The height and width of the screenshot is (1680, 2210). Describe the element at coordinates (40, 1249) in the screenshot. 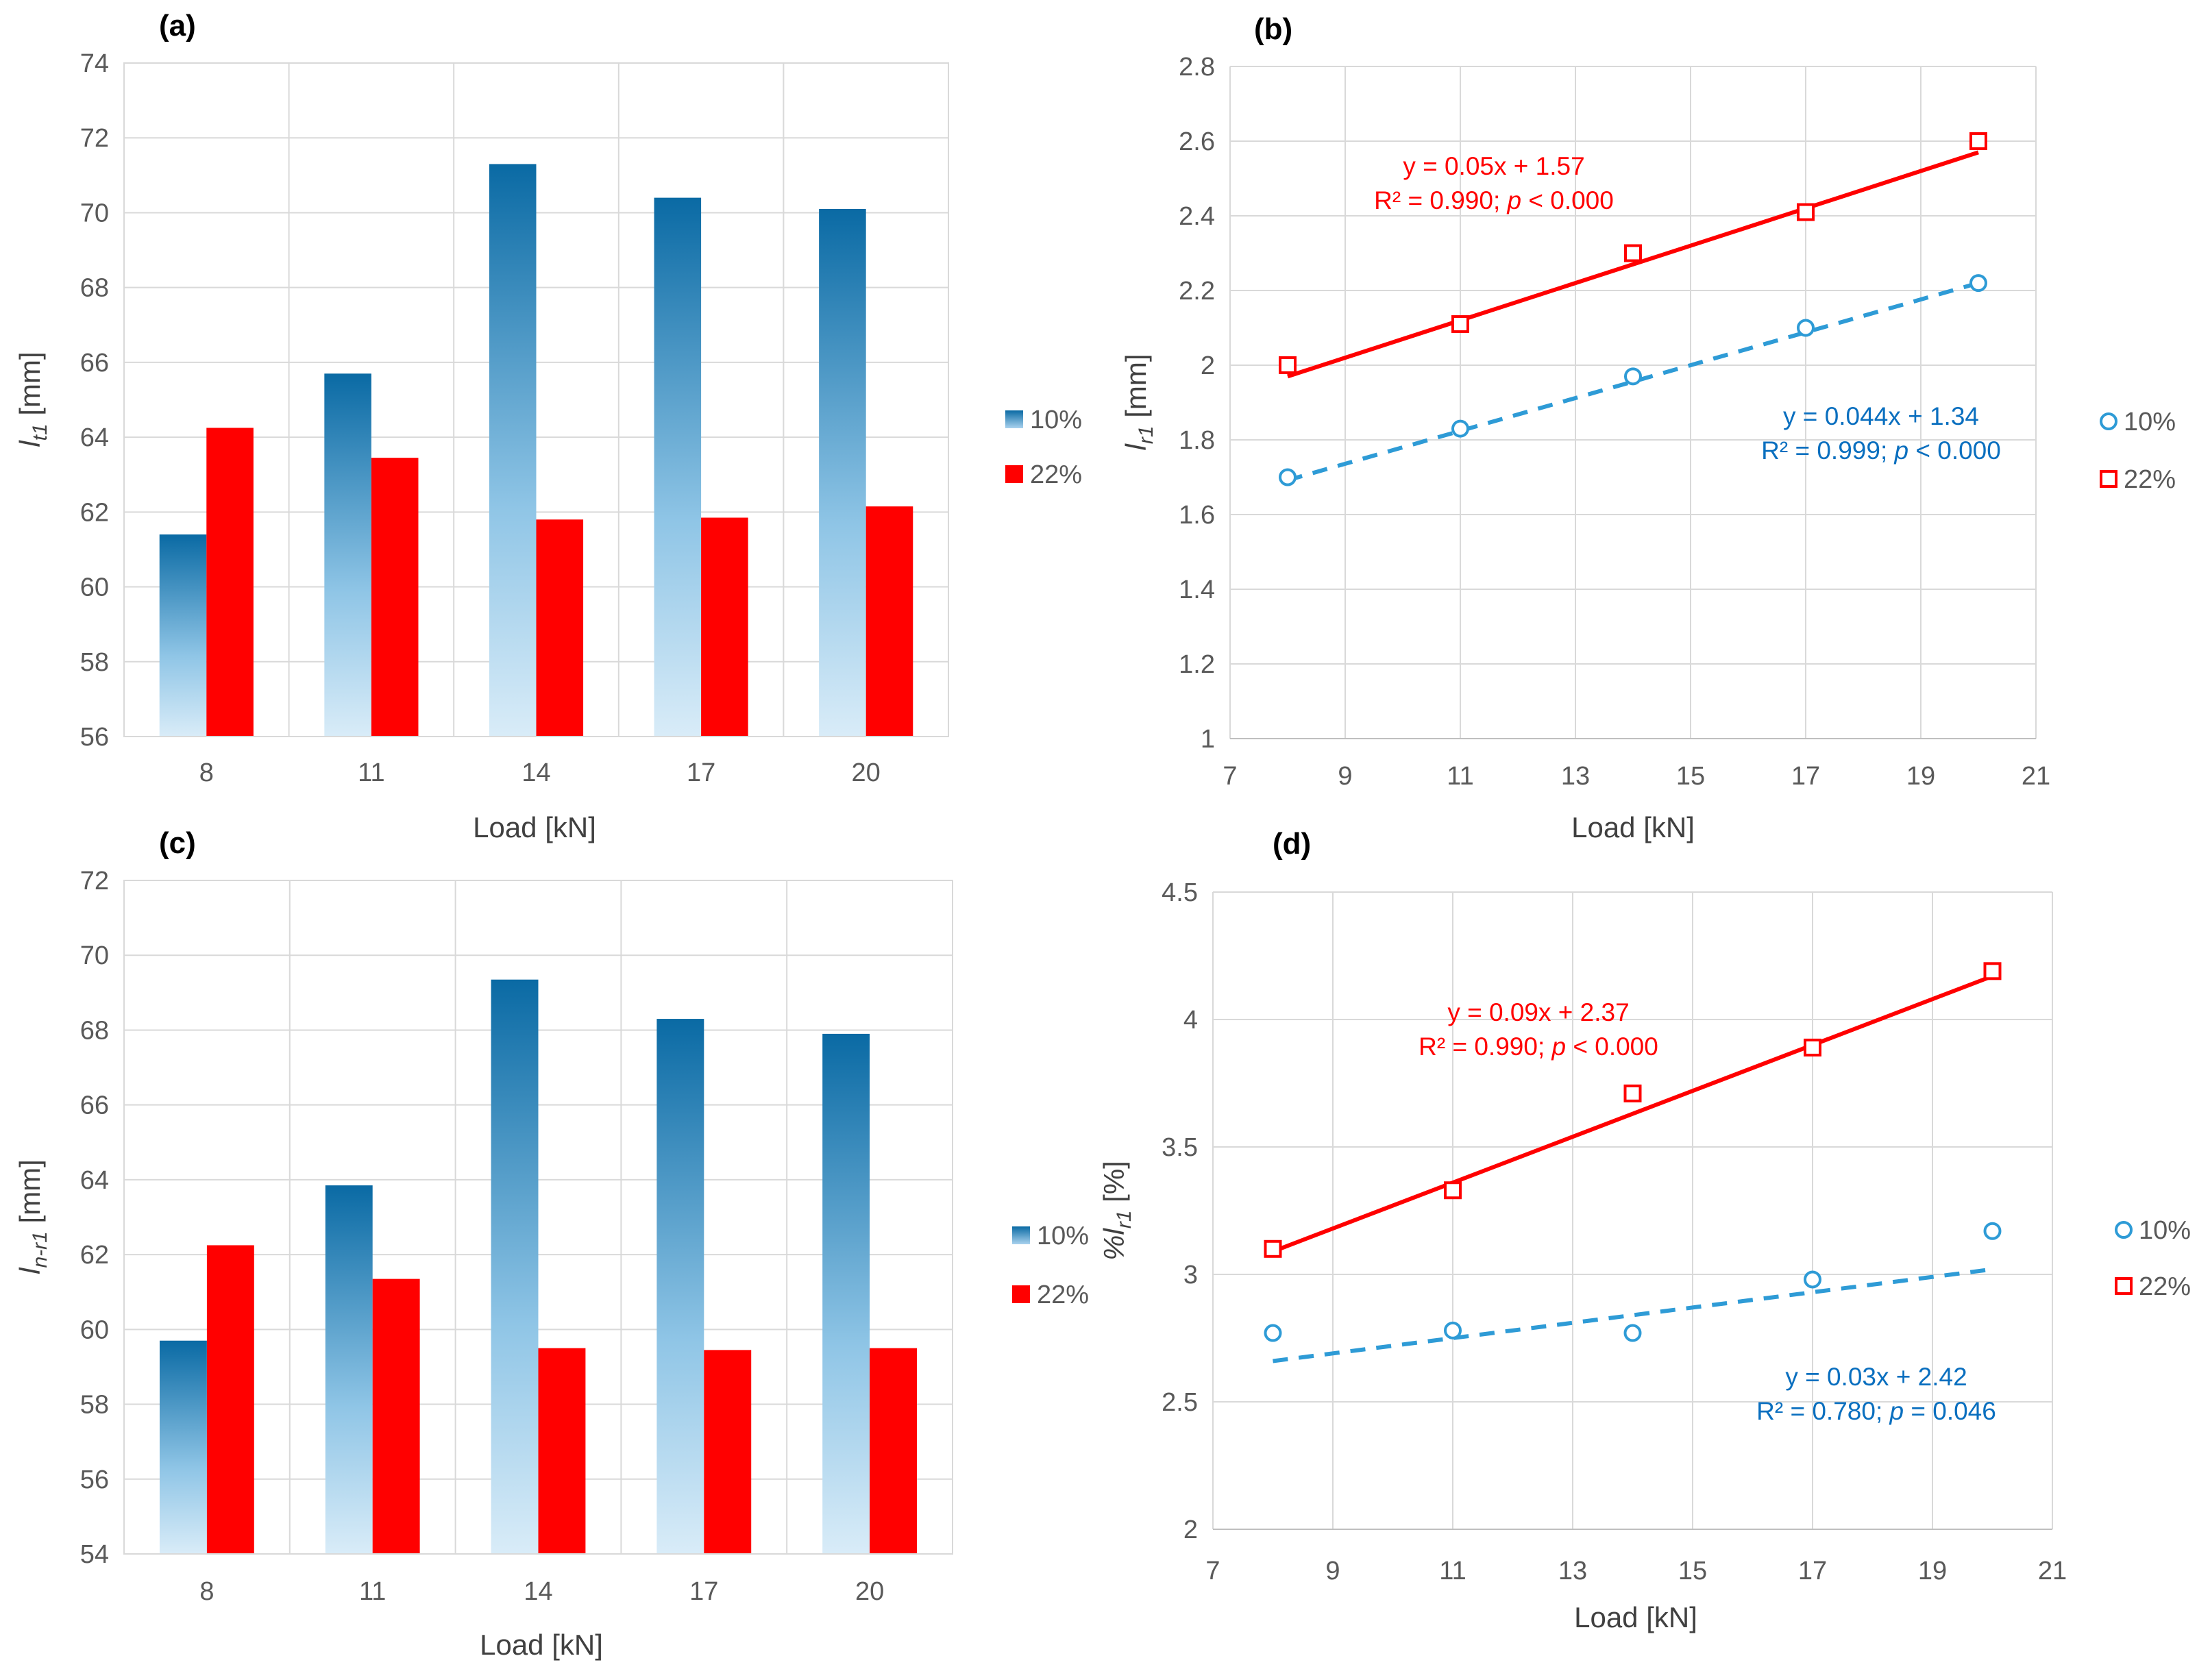

I see `y-title-subscript: n-r1` at that location.